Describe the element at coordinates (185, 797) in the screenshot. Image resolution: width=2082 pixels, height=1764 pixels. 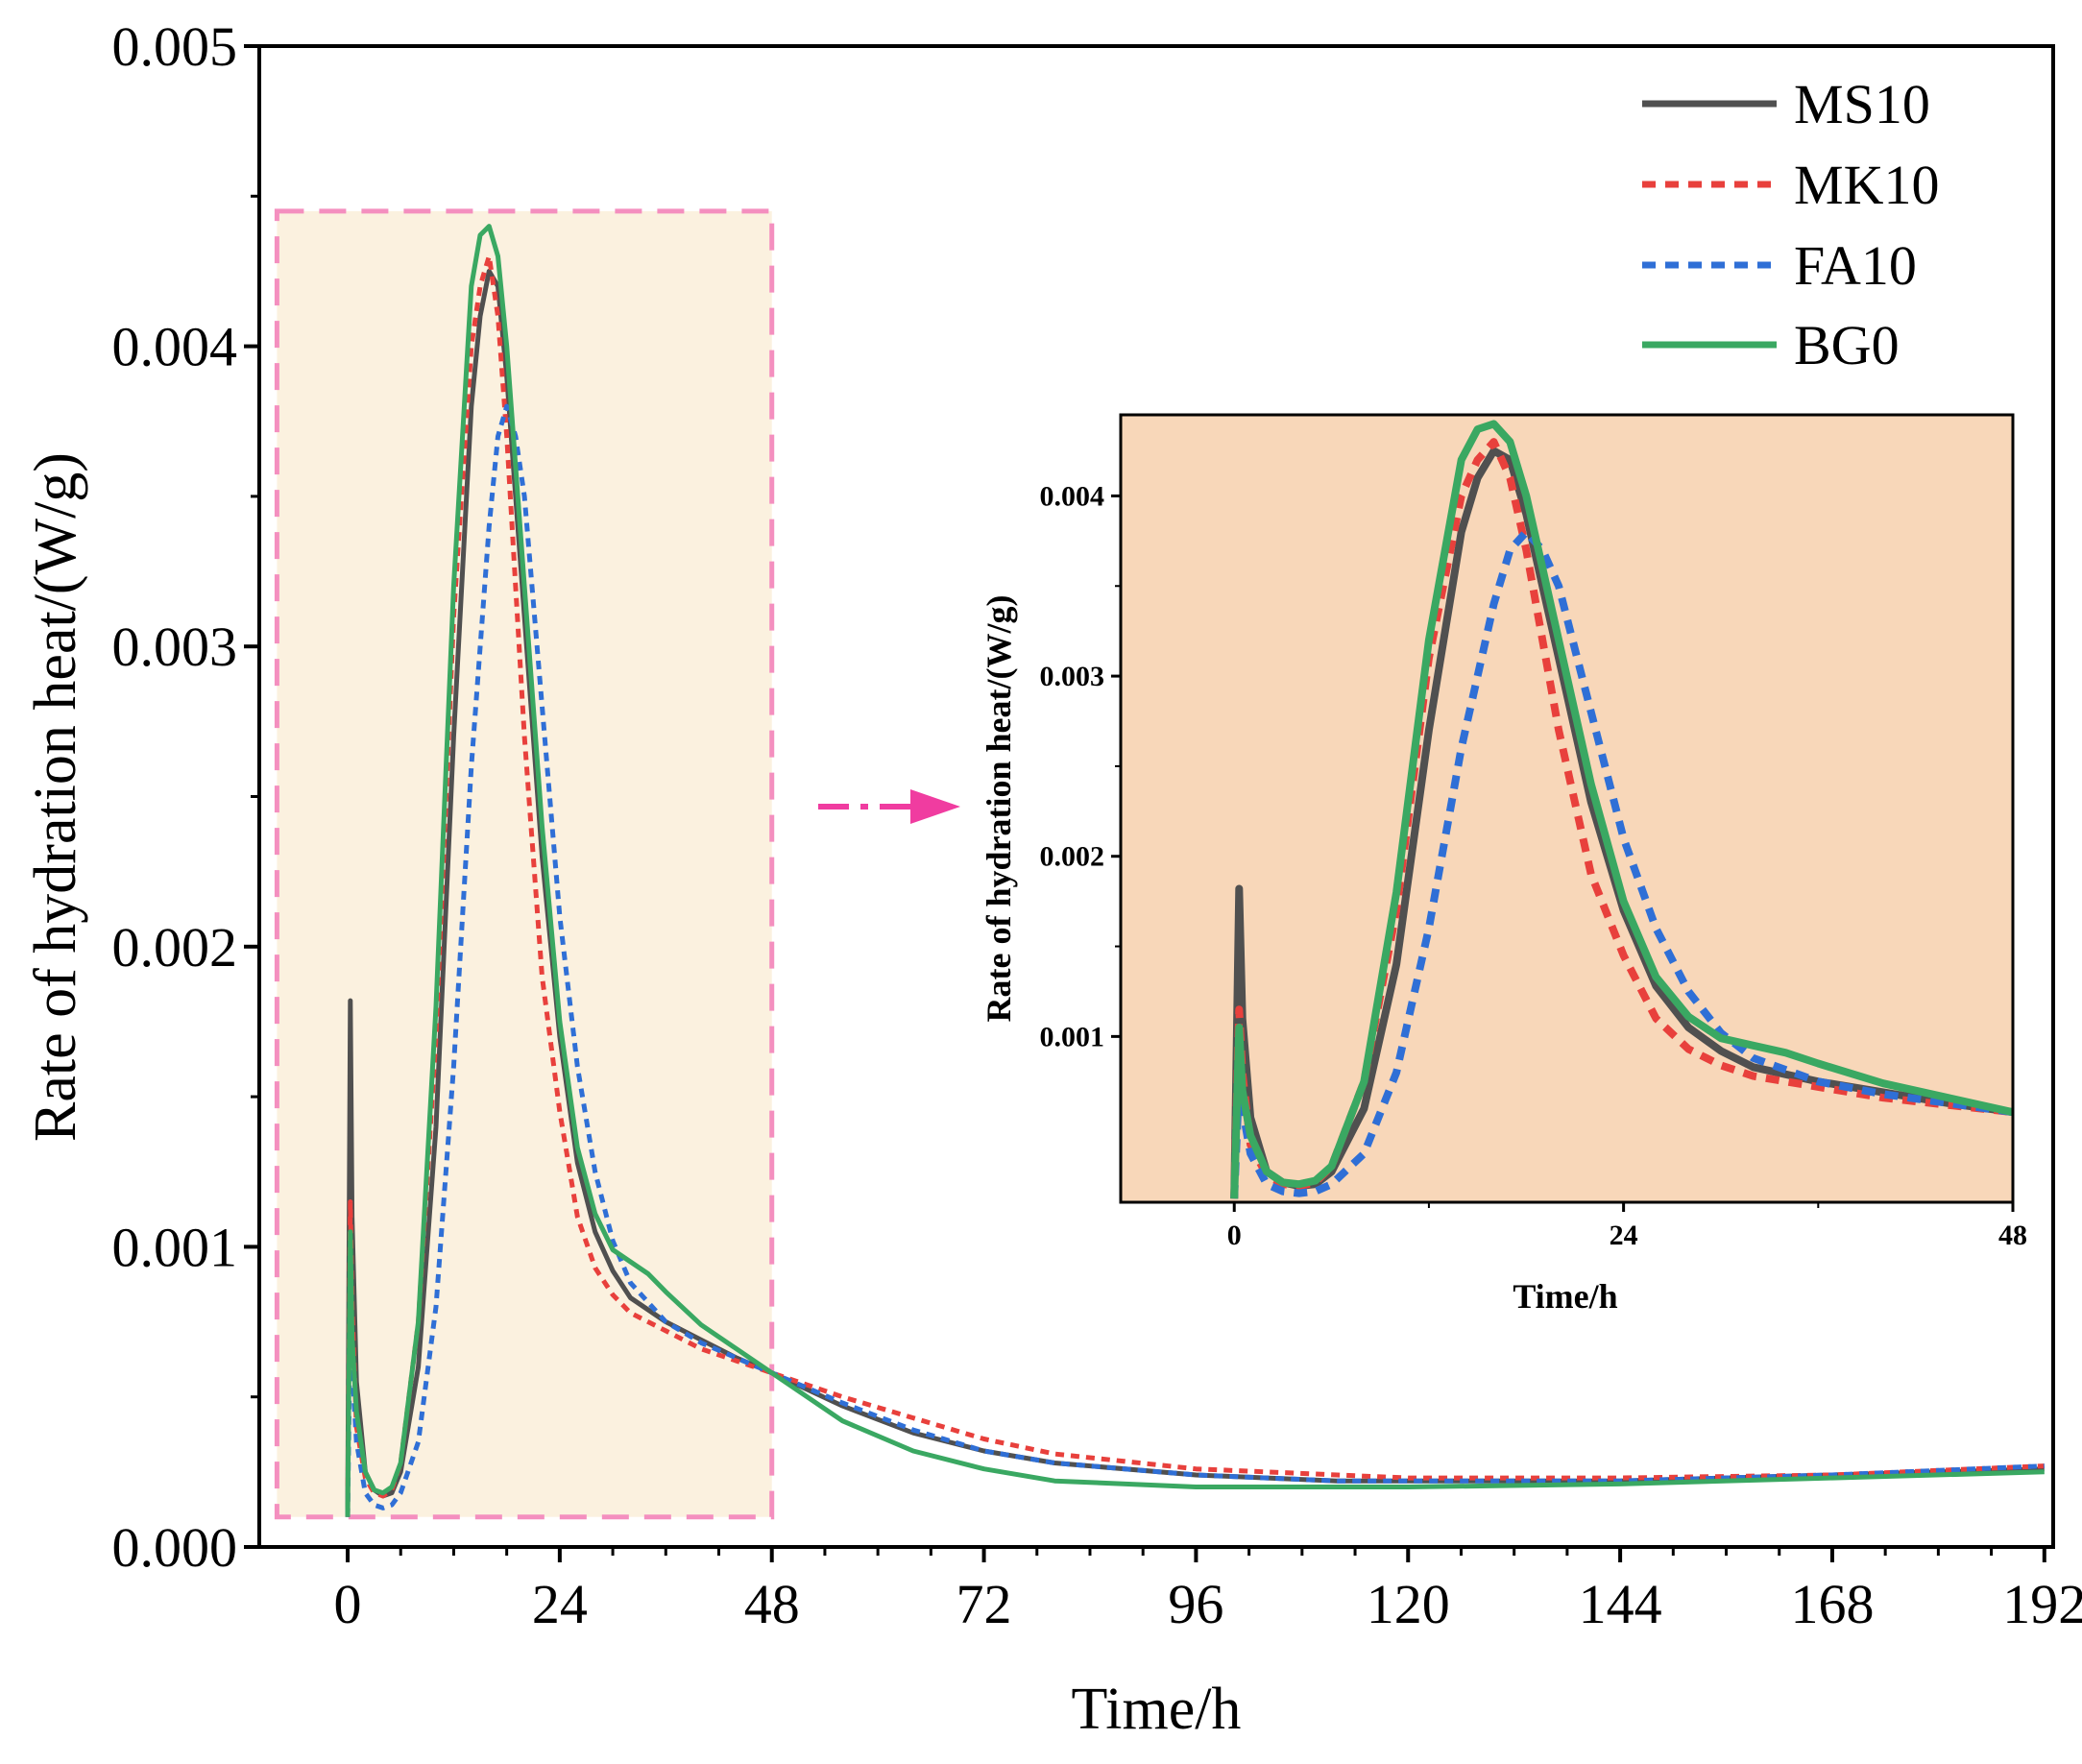
I see `main-y-axis: 0.000 0.001 0.002 0.003 0.004 0.005` at that location.